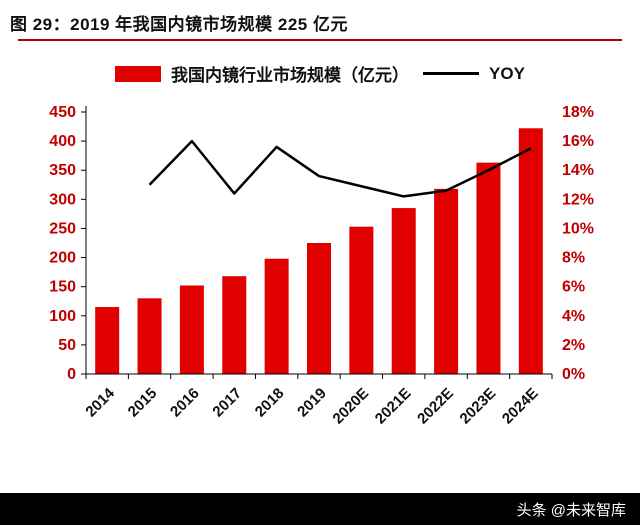 The image size is (640, 525). What do you see at coordinates (578, 228) in the screenshot?
I see `svg-text: 10%` at bounding box center [578, 228].